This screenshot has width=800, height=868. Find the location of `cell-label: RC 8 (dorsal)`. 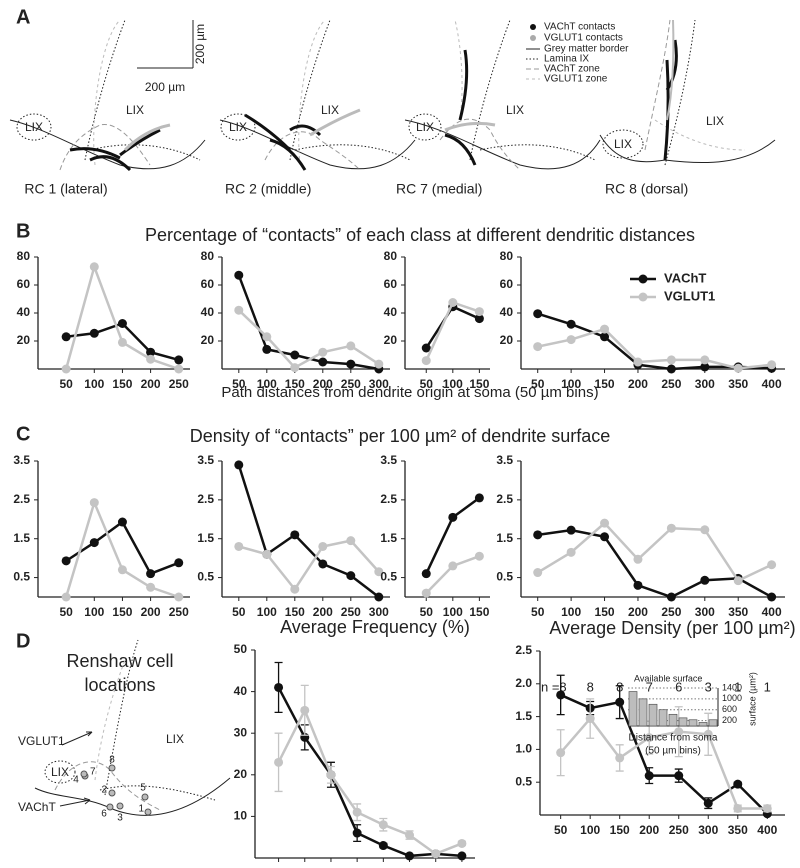

cell-label: RC 8 (dorsal) is located at coordinates (646, 189).